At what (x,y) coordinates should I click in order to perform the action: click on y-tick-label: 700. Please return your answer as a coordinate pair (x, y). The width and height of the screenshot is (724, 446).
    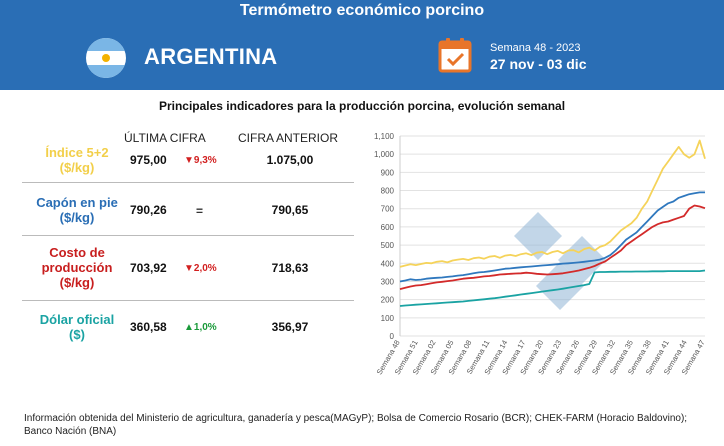
    Looking at the image, I should click on (388, 209).